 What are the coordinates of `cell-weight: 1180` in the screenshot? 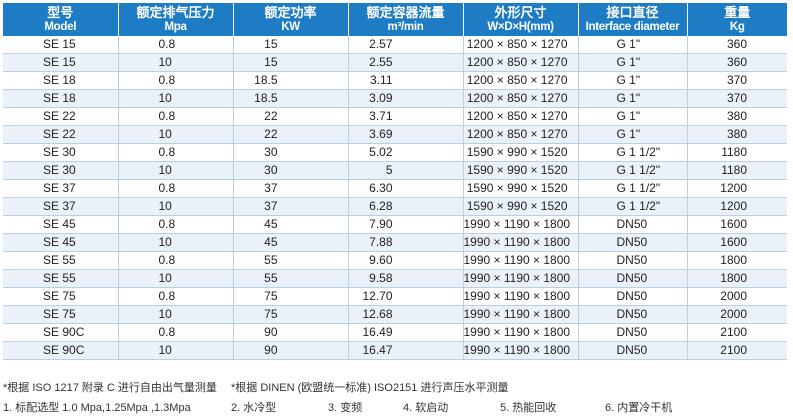 It's located at (736, 152).